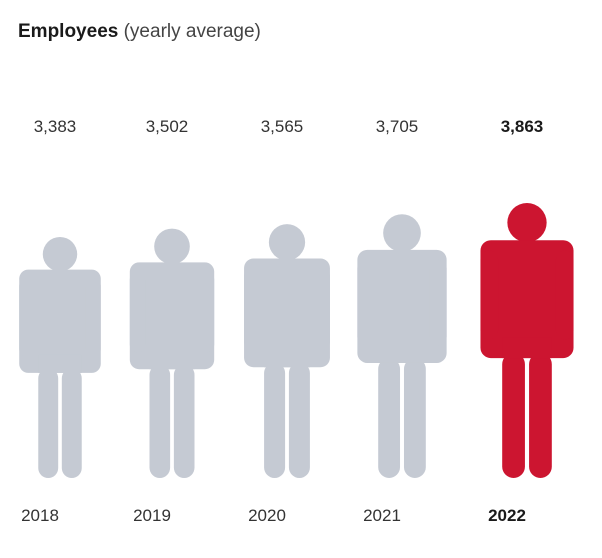 This screenshot has width=602, height=558. I want to click on person-figure-2022, so click(527, 340).